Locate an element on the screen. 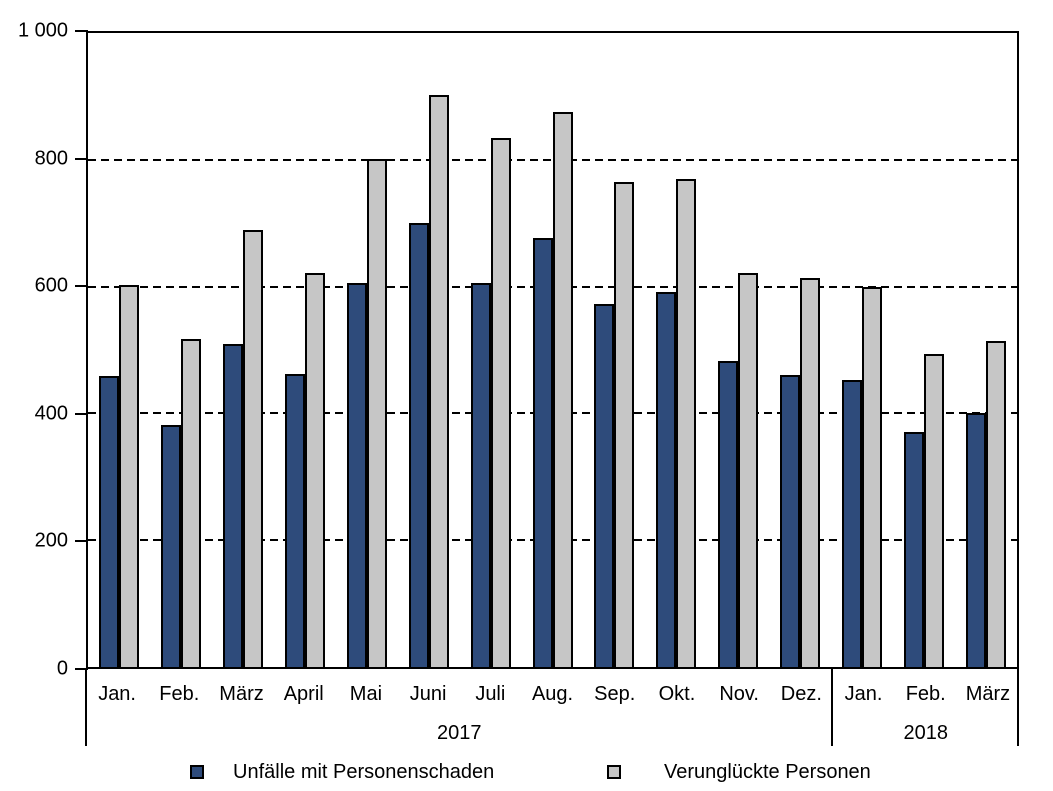  y-axis-label: 600 is located at coordinates (51, 285).